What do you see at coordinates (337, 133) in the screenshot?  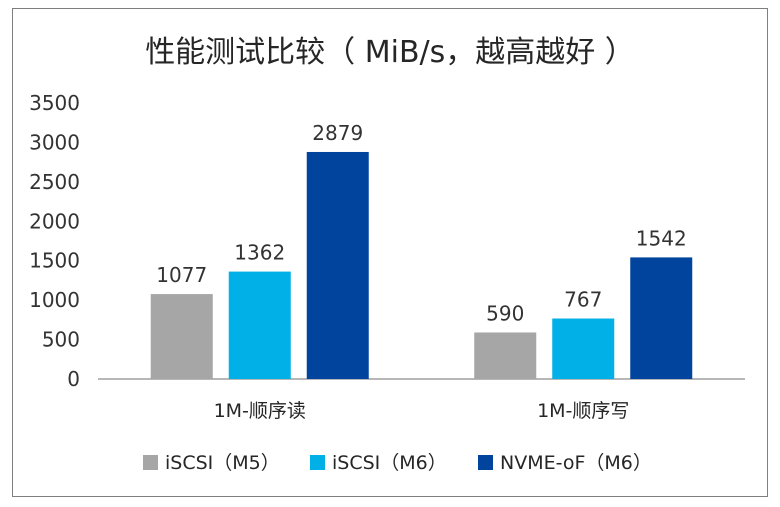 I see `data-label: 2879` at bounding box center [337, 133].